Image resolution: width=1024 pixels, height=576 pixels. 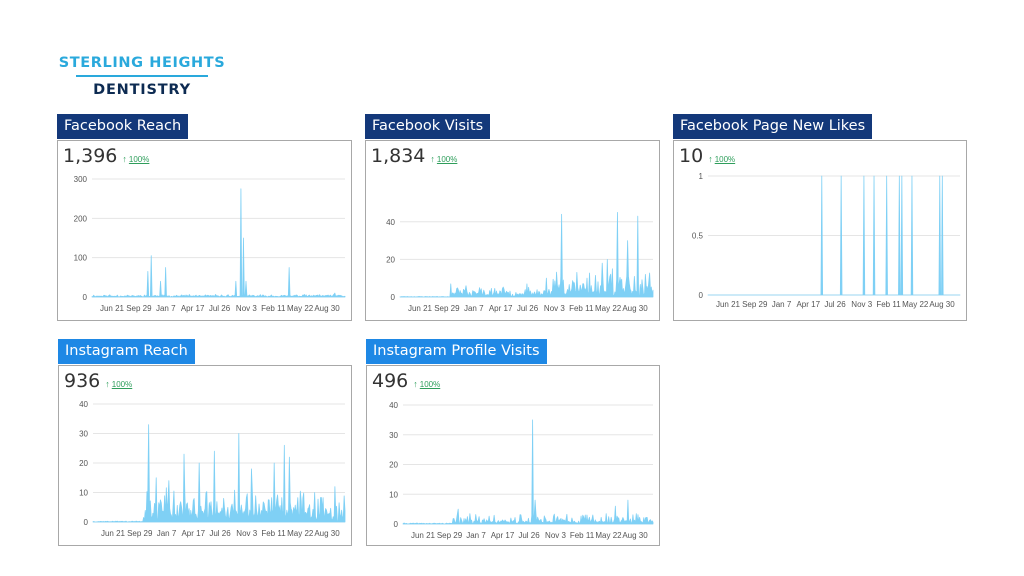 I want to click on y-tick-label: 300, so click(x=81, y=179).